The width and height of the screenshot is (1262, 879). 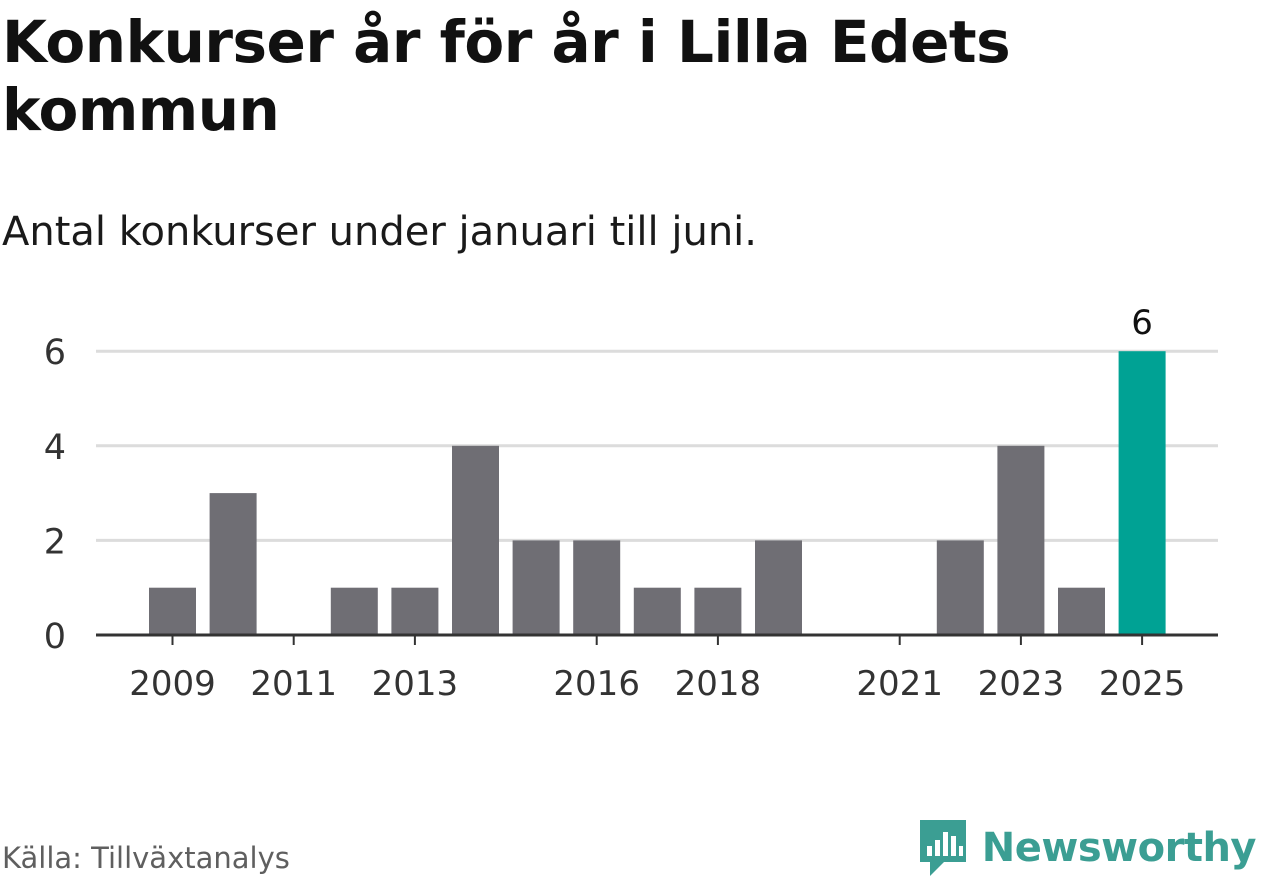 What do you see at coordinates (415, 684) in the screenshot?
I see `x-tick-label: 2013` at bounding box center [415, 684].